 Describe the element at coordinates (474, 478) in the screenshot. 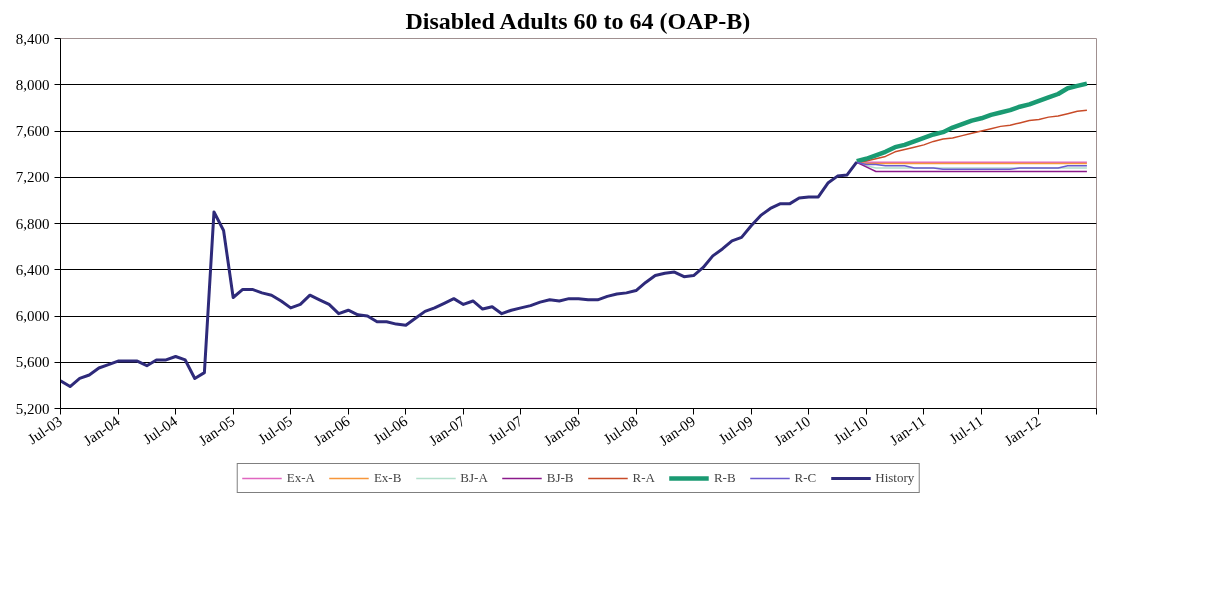

I see `legend-label: BJ-A` at that location.